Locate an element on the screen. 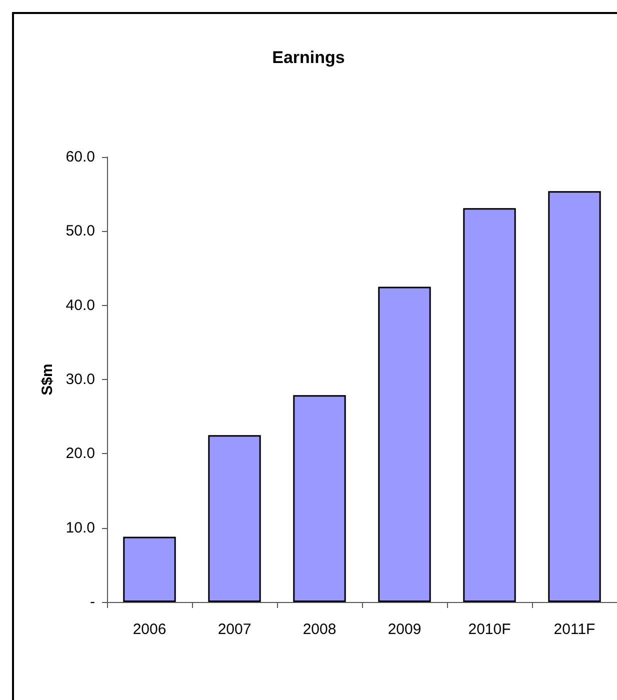 Image resolution: width=617 pixels, height=700 pixels. y-tick-label: 30.0 is located at coordinates (80, 379).